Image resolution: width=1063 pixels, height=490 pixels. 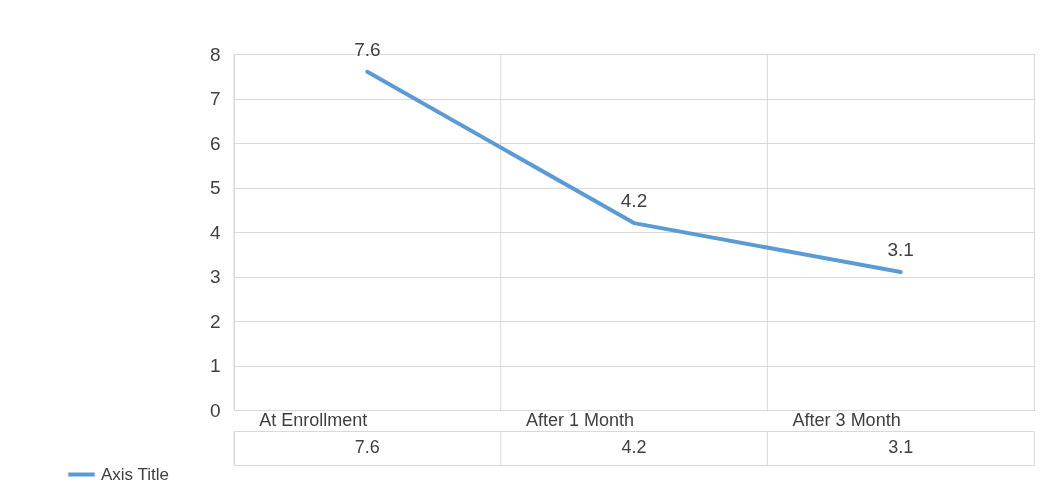 What do you see at coordinates (901, 447) in the screenshot?
I see `data-label: 3.1` at bounding box center [901, 447].